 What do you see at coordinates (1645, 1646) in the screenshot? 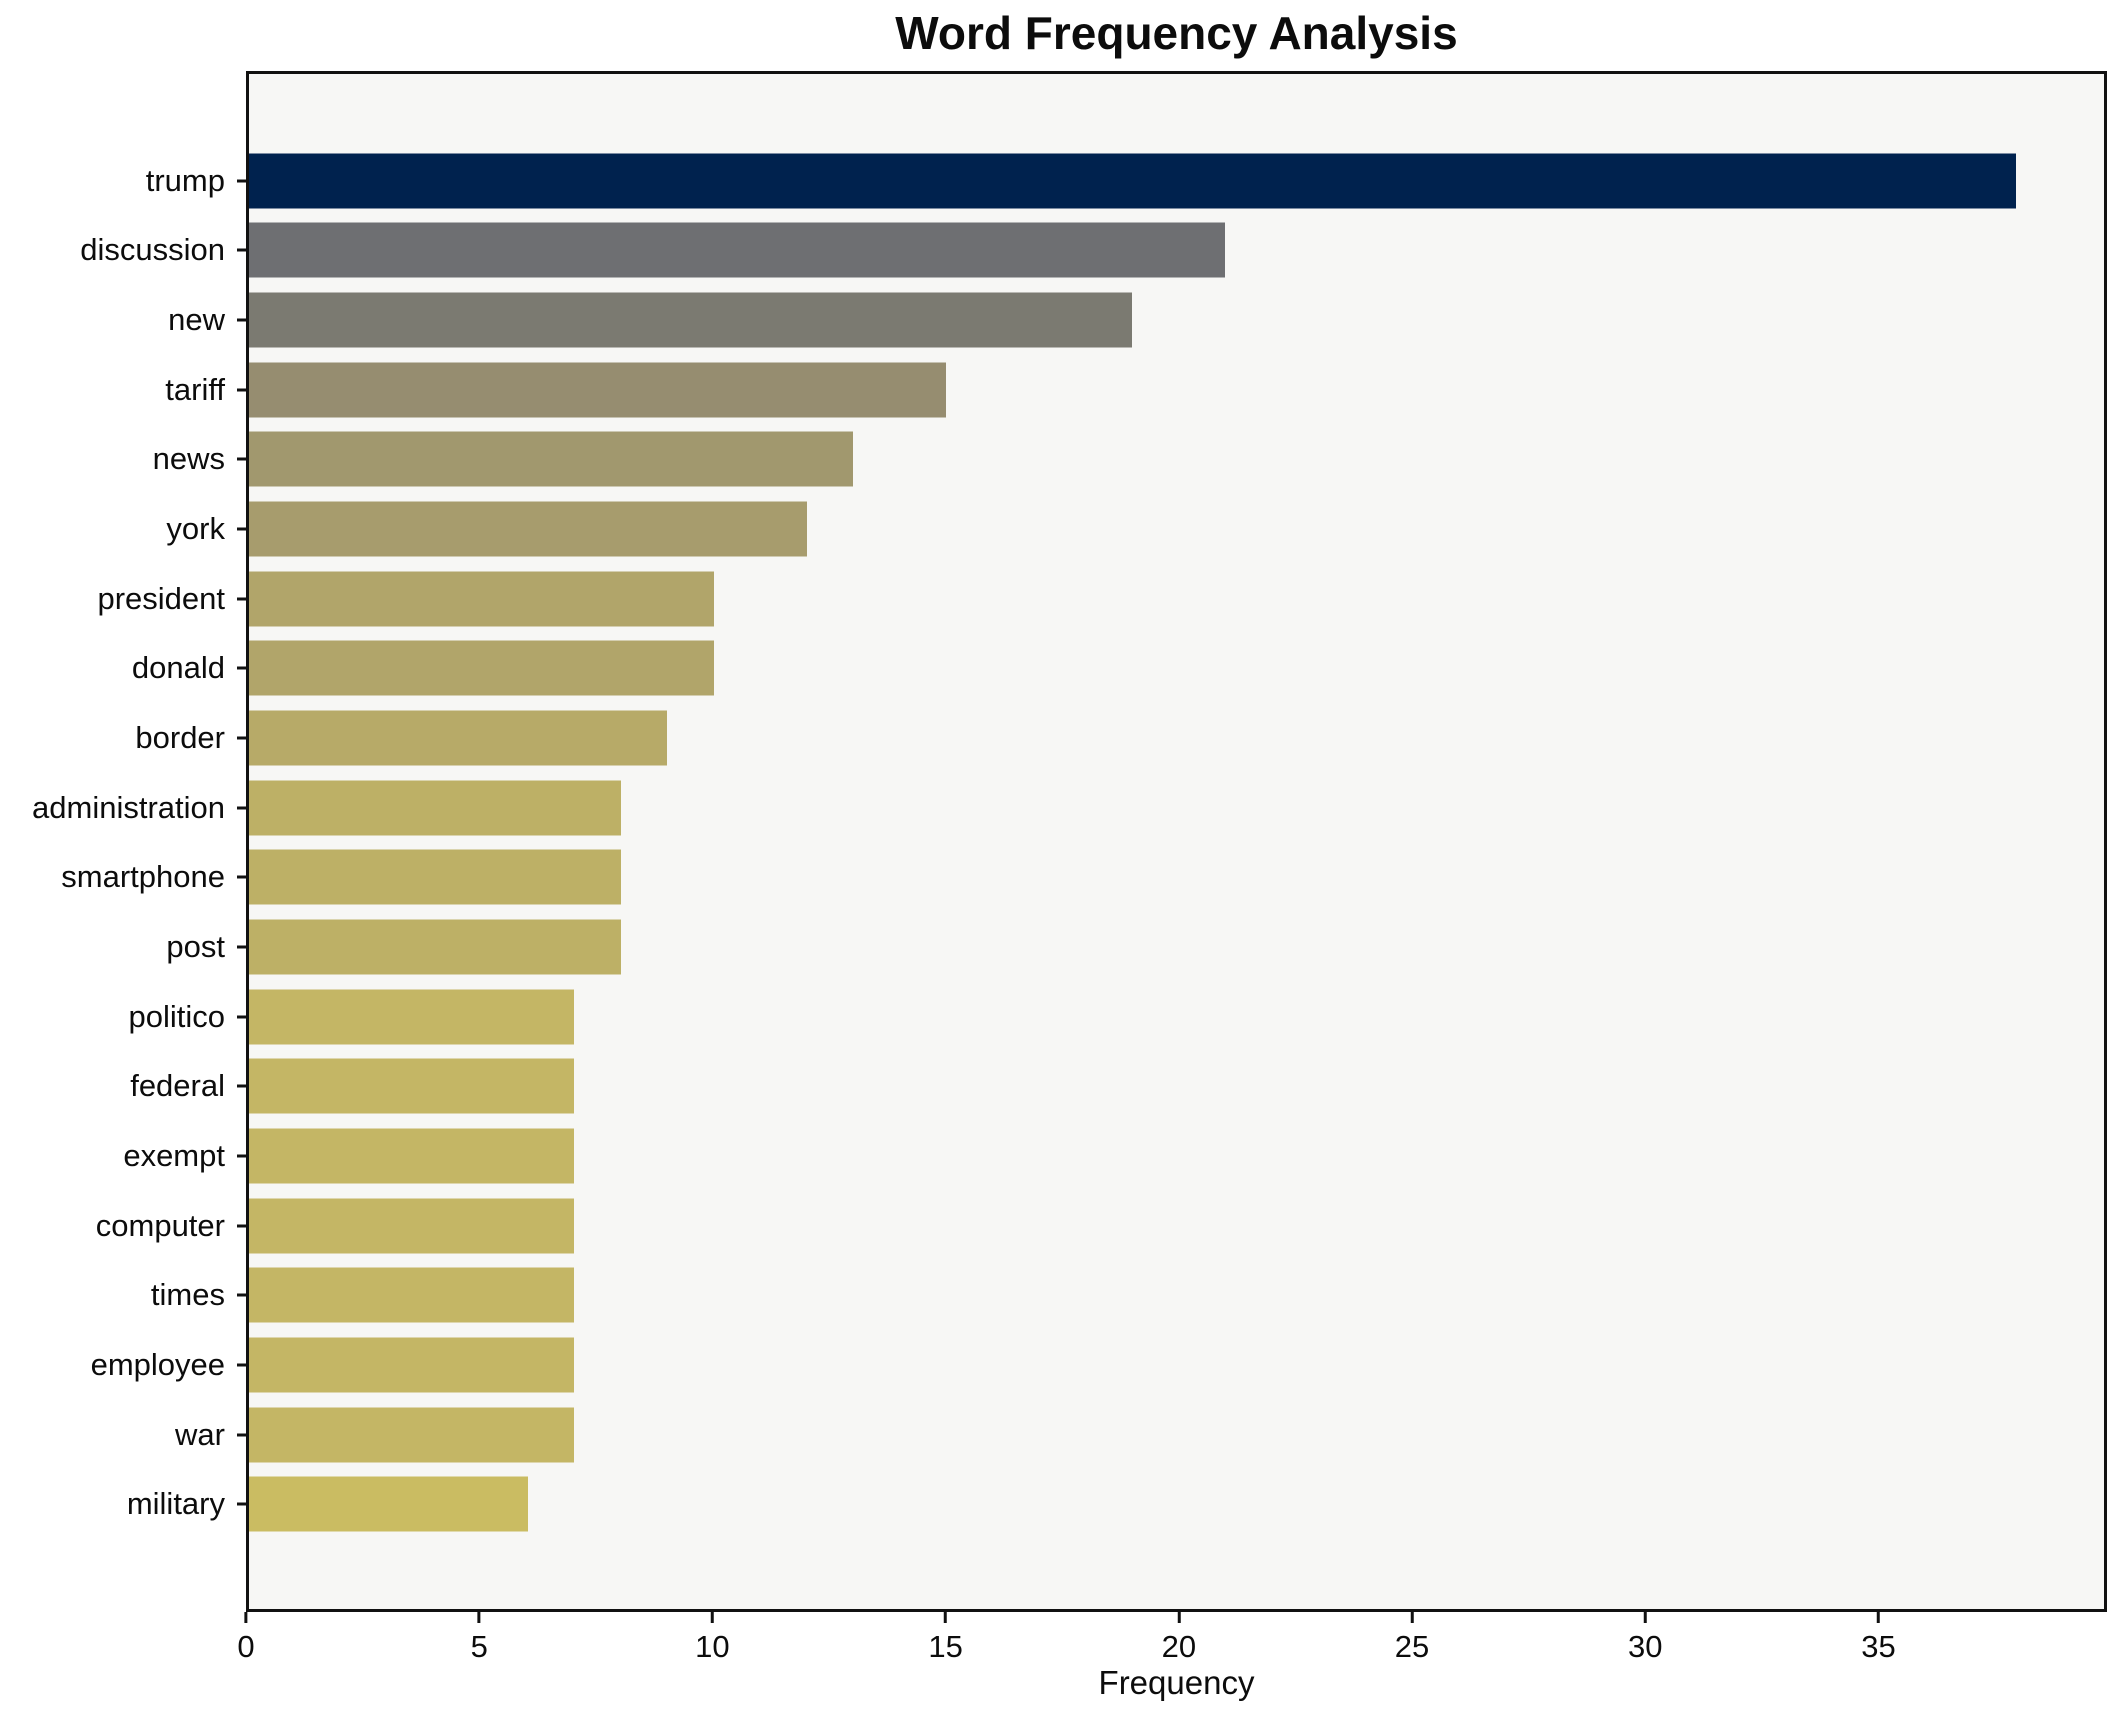
I see `x-tick-label: 30` at bounding box center [1645, 1646].